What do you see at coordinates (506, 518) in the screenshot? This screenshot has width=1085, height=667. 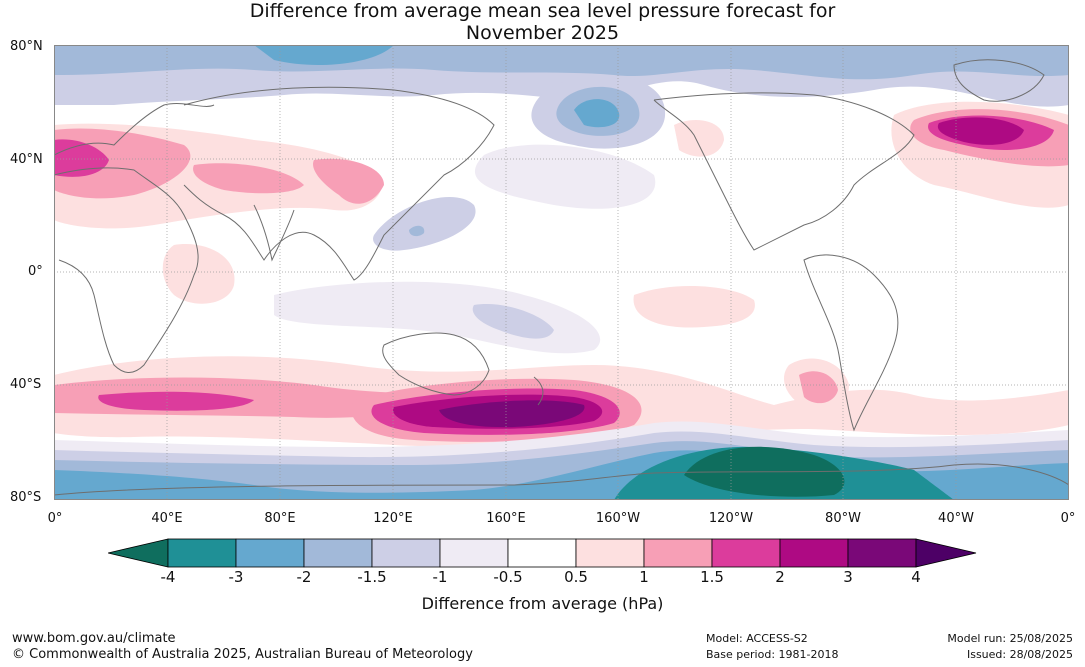 I see `lon-label-160e: 160°E` at bounding box center [506, 518].